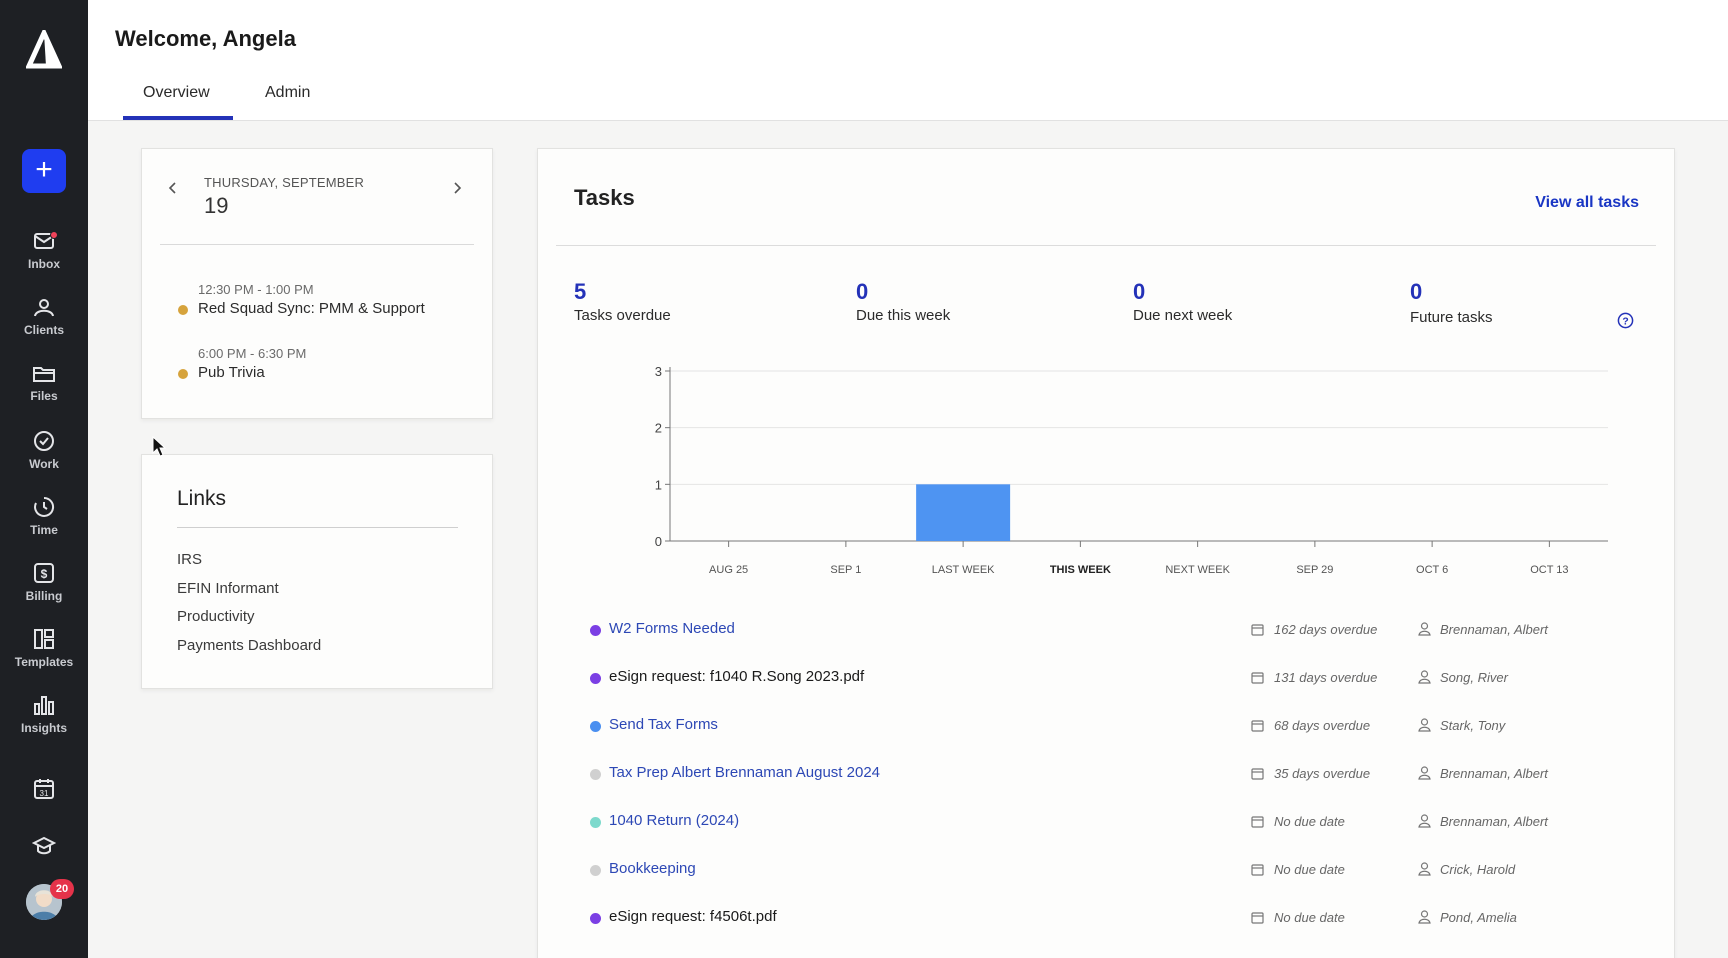  I want to click on new-item-button: +, so click(44, 171).